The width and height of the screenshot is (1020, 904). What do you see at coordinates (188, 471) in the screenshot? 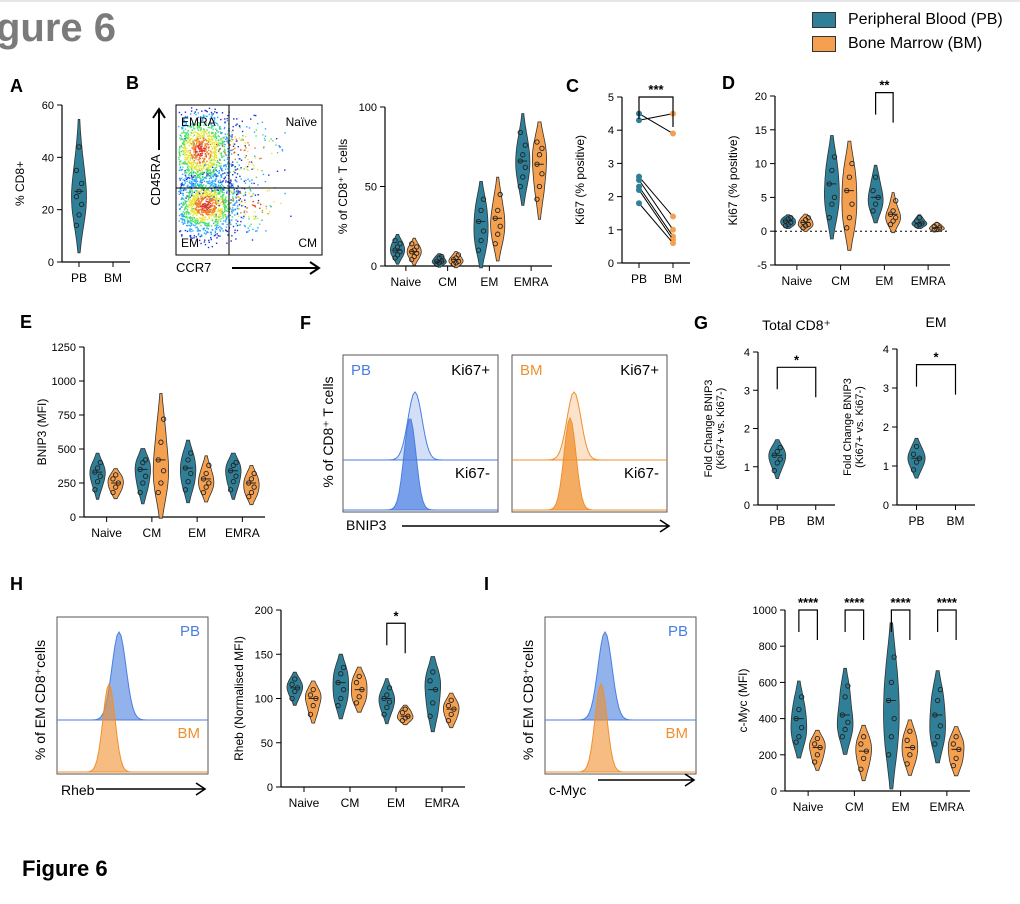
I see `violin-E-PB-EM` at bounding box center [188, 471].